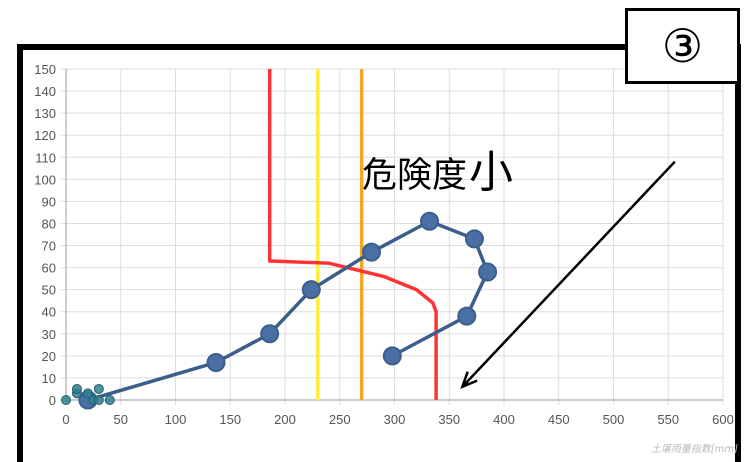  I want to click on y-tick-label: 150, so click(45, 69).